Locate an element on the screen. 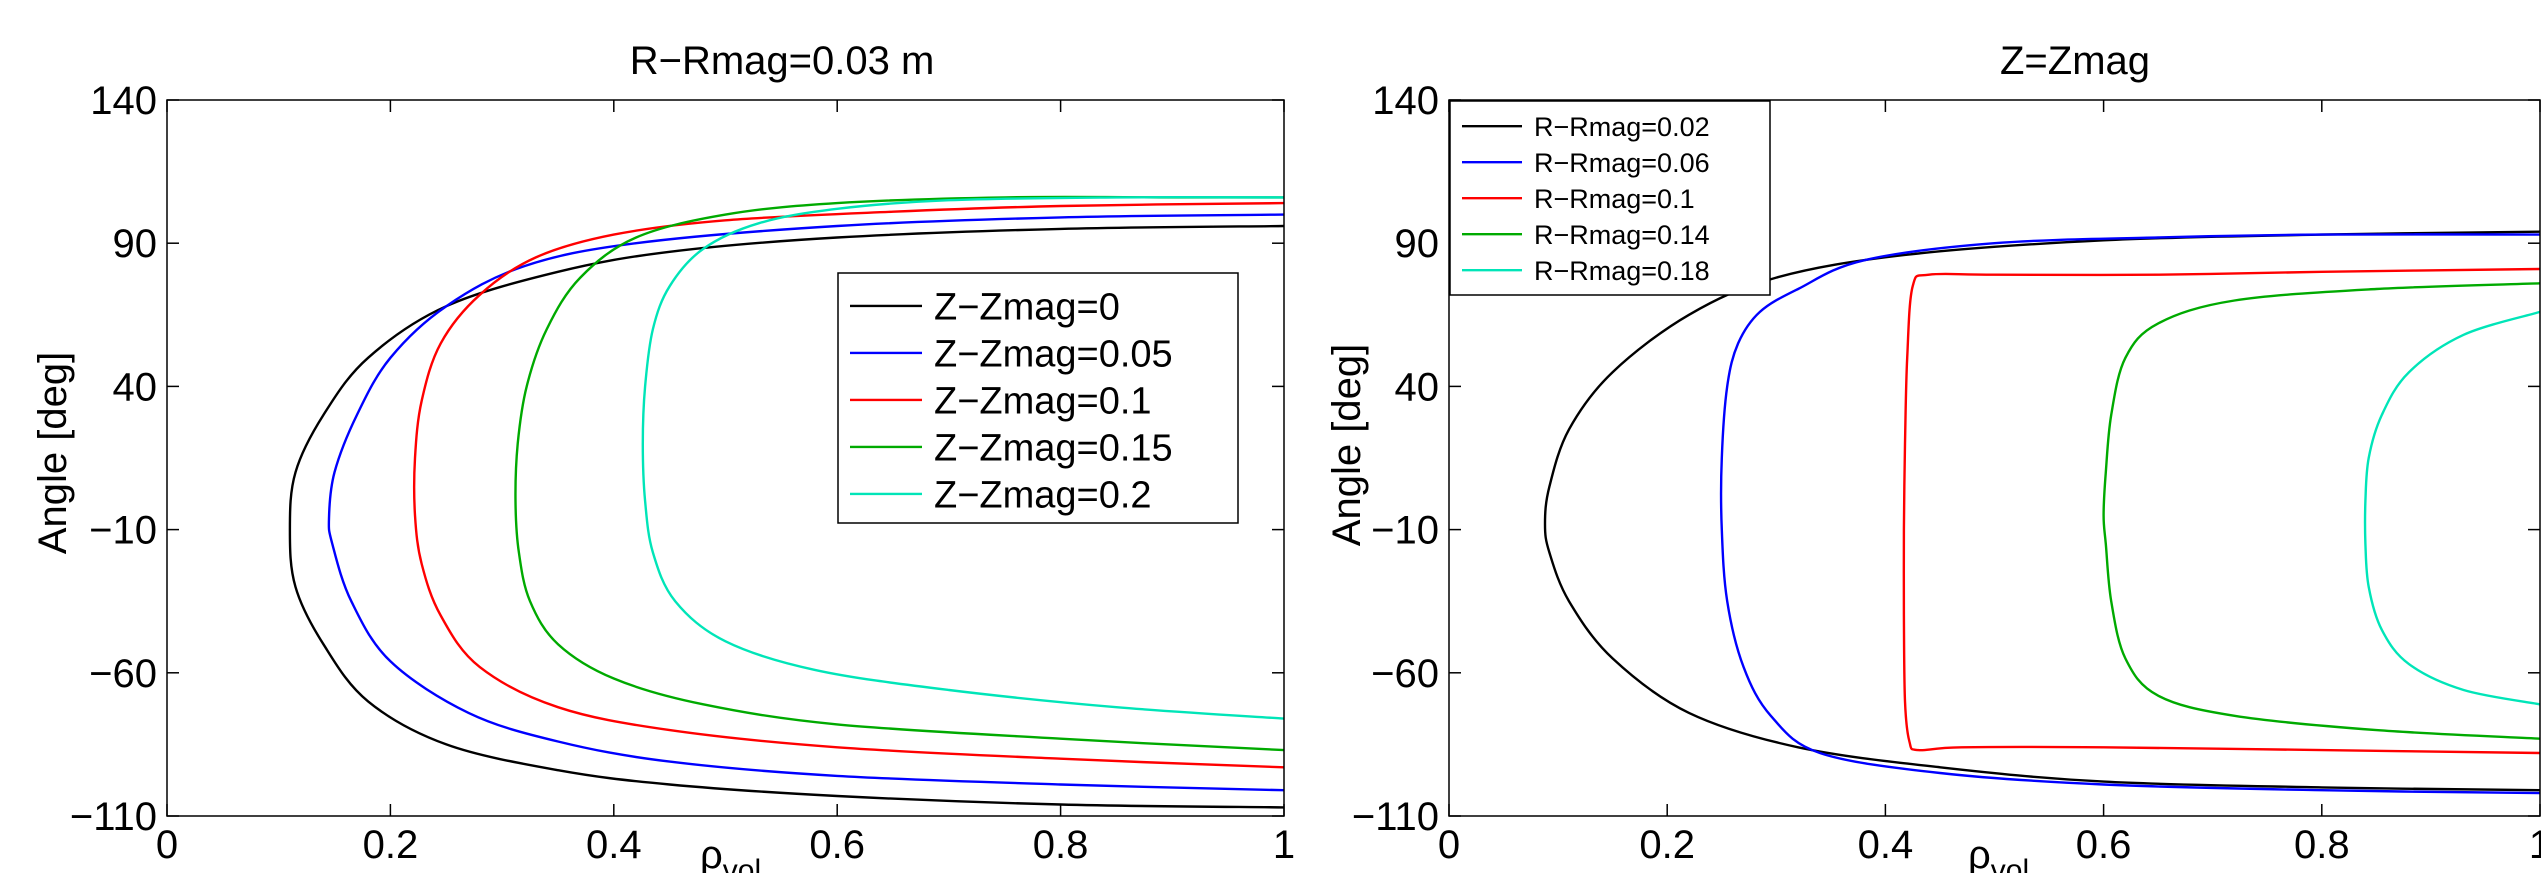  left-legend-label: Z−Zmag=0.1 is located at coordinates (1043, 402).